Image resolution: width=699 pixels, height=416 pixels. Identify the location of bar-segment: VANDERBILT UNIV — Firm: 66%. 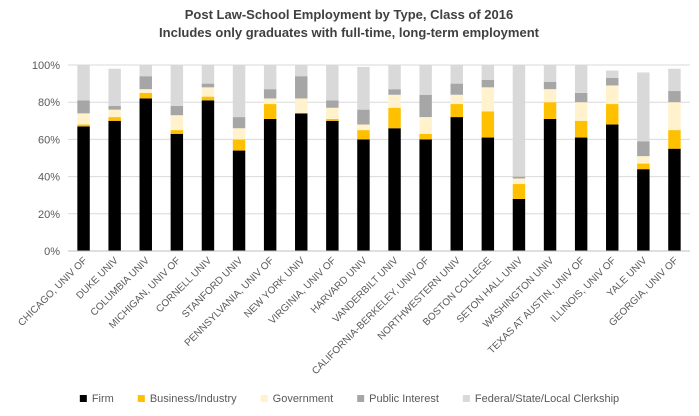
(394, 189).